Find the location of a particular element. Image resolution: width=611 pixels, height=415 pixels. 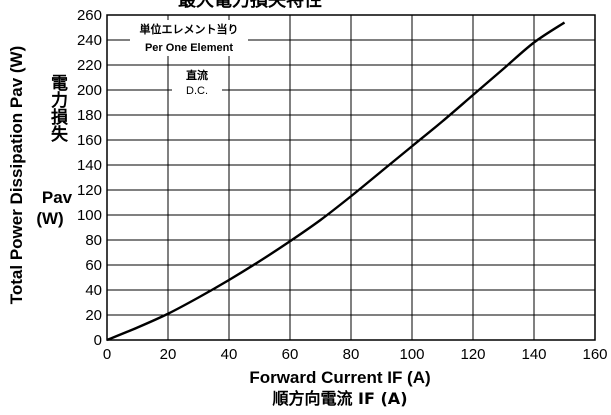

y-tick-label: 220 is located at coordinates (89, 65).